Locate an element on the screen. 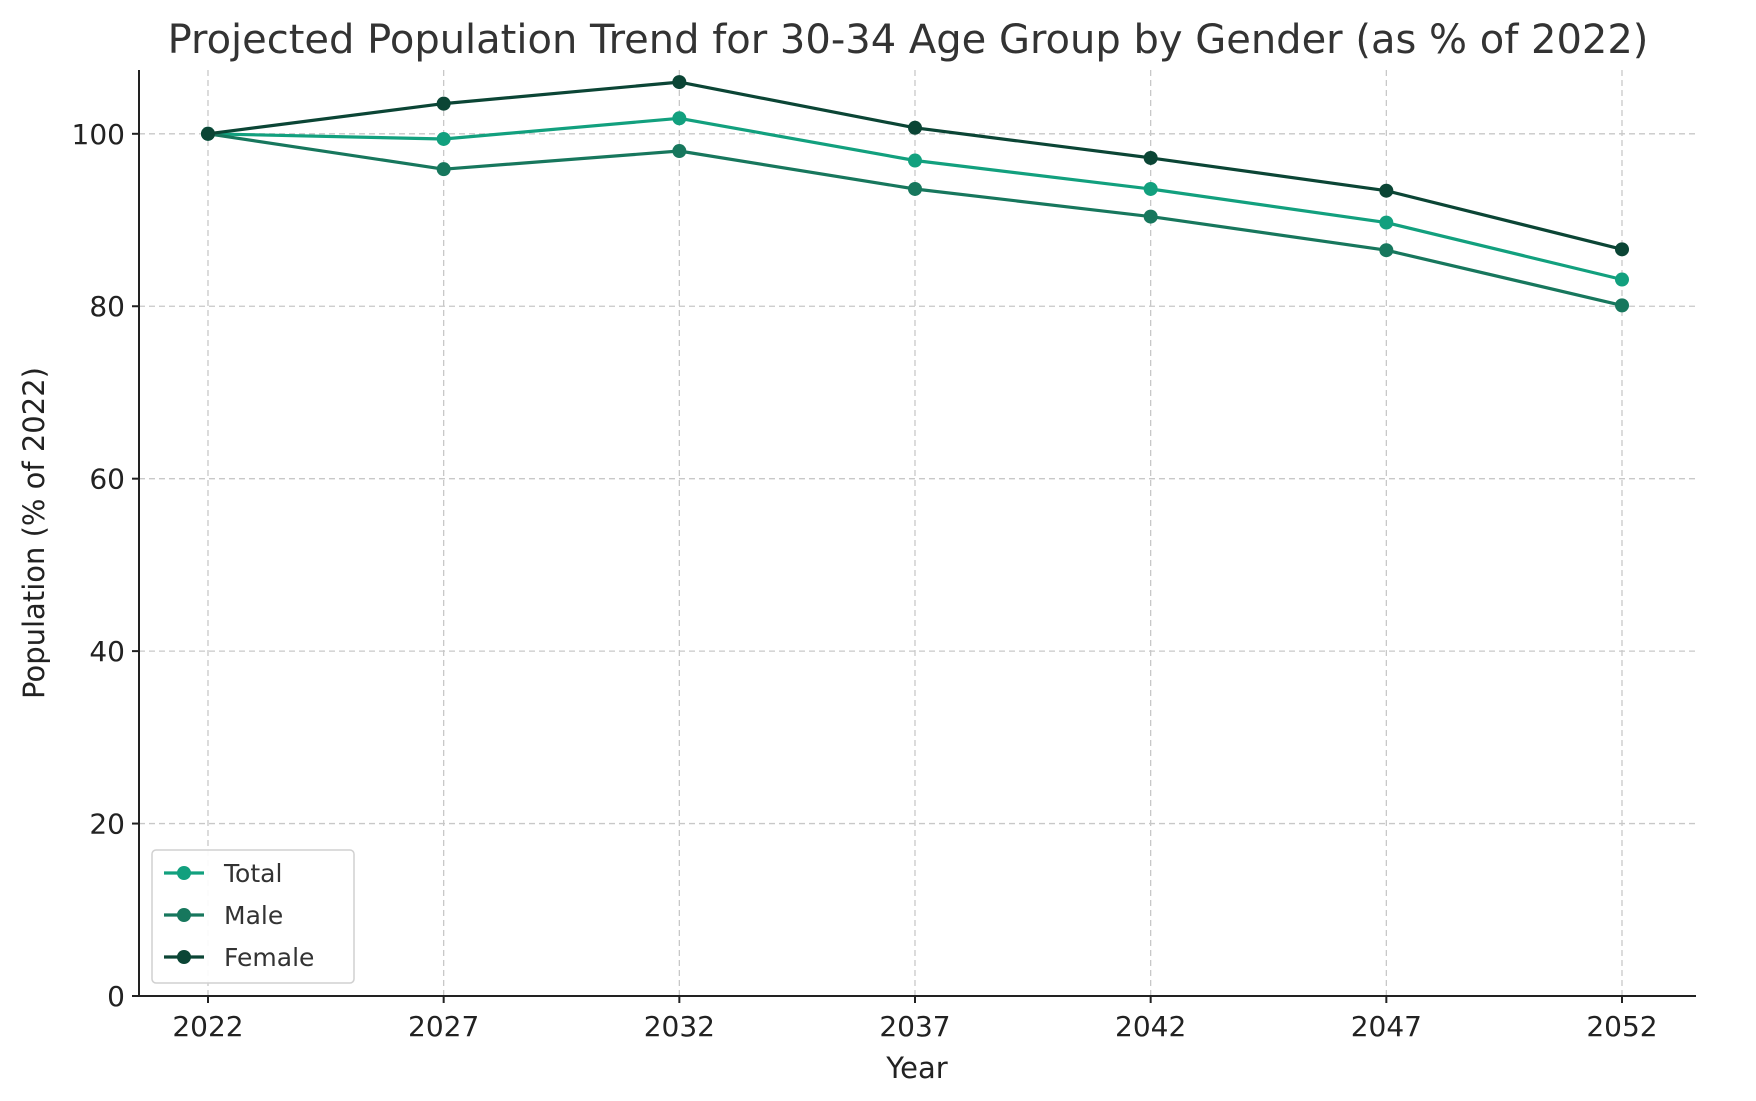 This screenshot has width=1756, height=1101. legend: Total Male Female is located at coordinates (253, 916).